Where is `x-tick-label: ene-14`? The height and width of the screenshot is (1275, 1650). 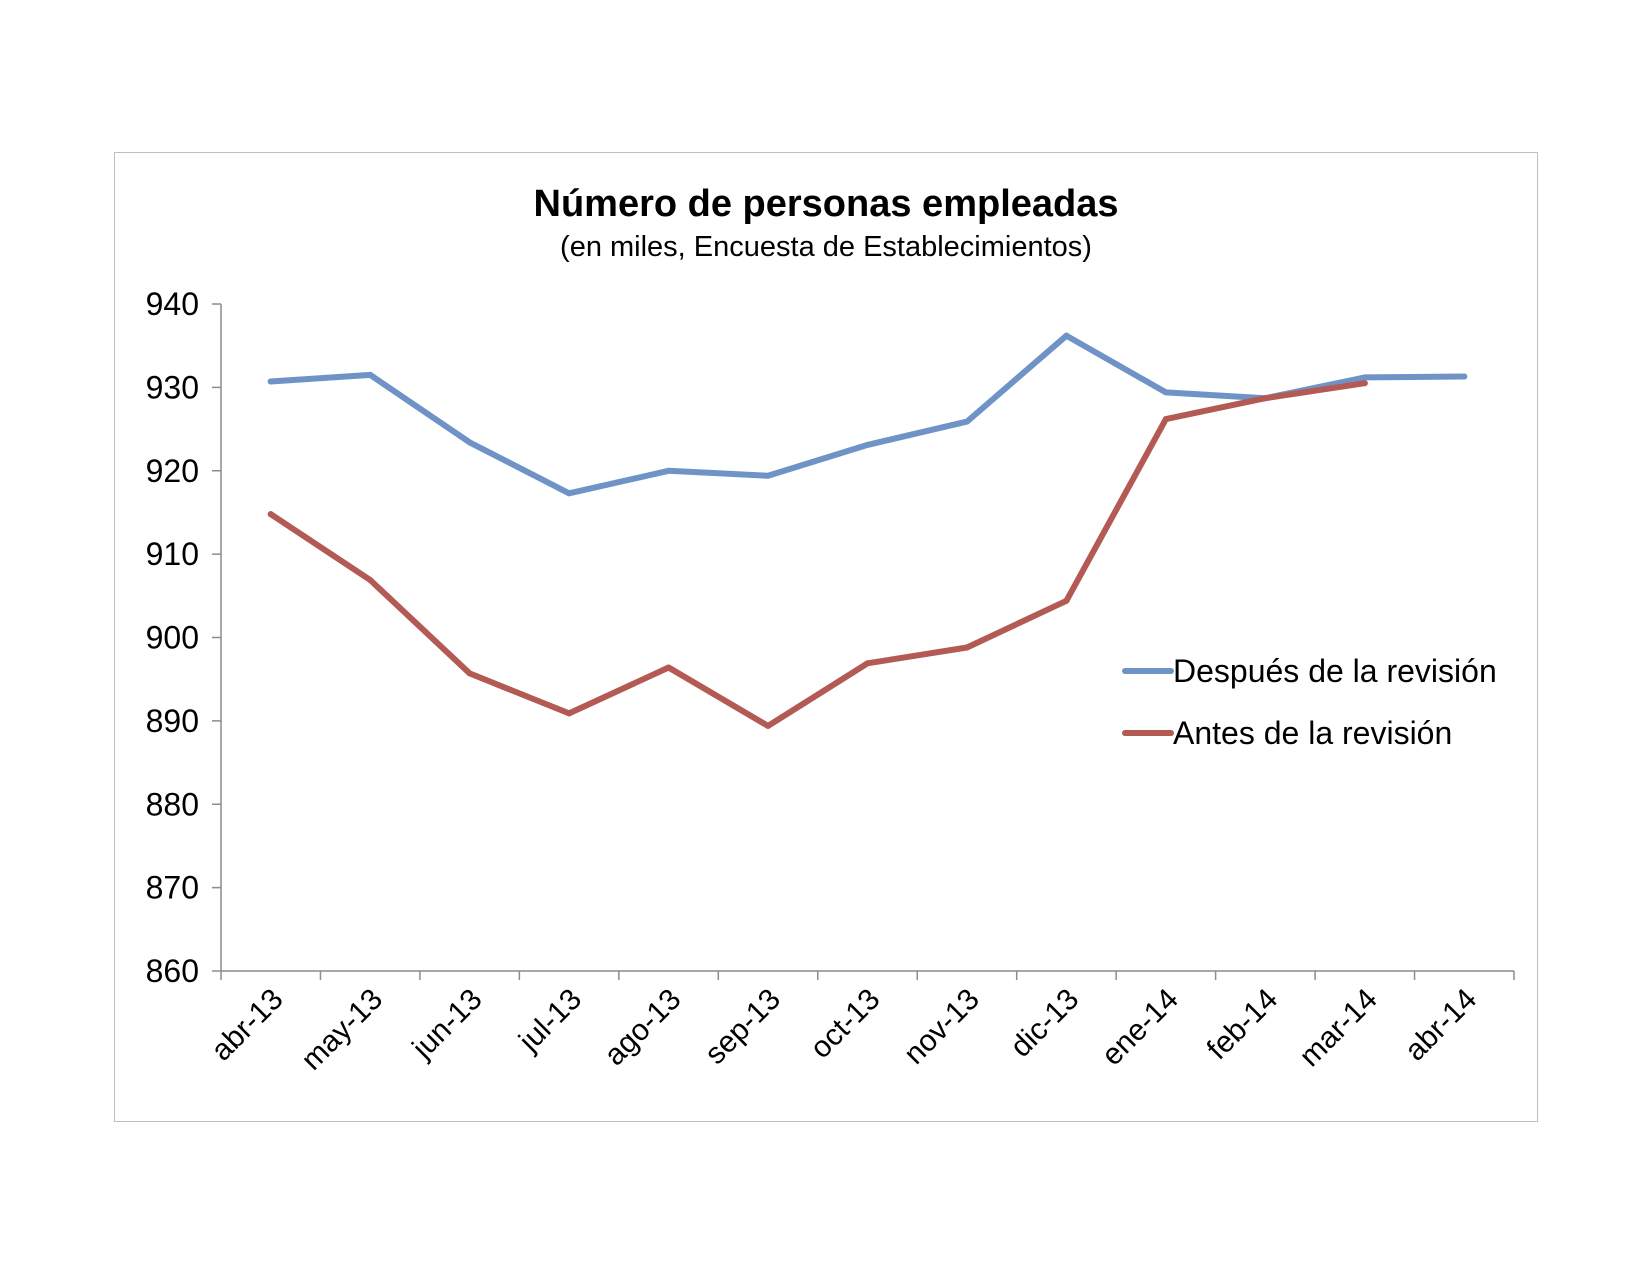
x-tick-label: ene-14 is located at coordinates (1139, 1027).